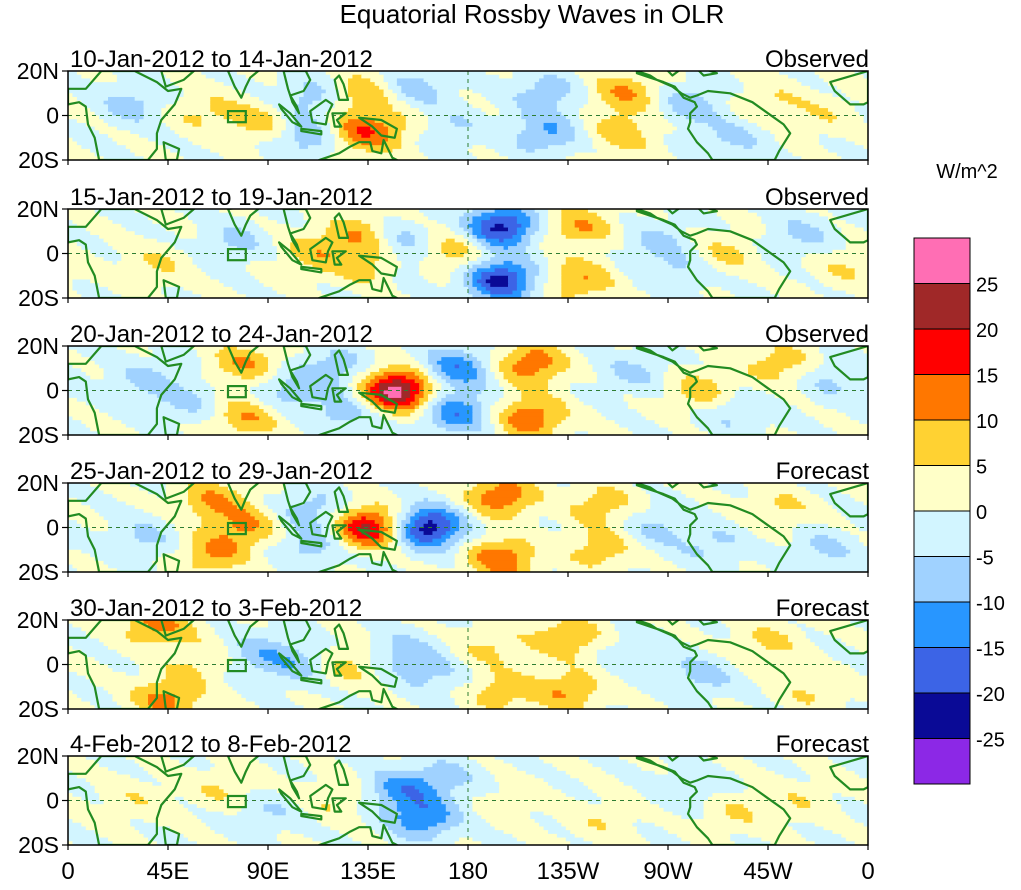 This screenshot has width=1021, height=890. Describe the element at coordinates (221, 59) in the screenshot. I see `panel-period: 10-Jan-2012 to 14-Jan-2012` at that location.